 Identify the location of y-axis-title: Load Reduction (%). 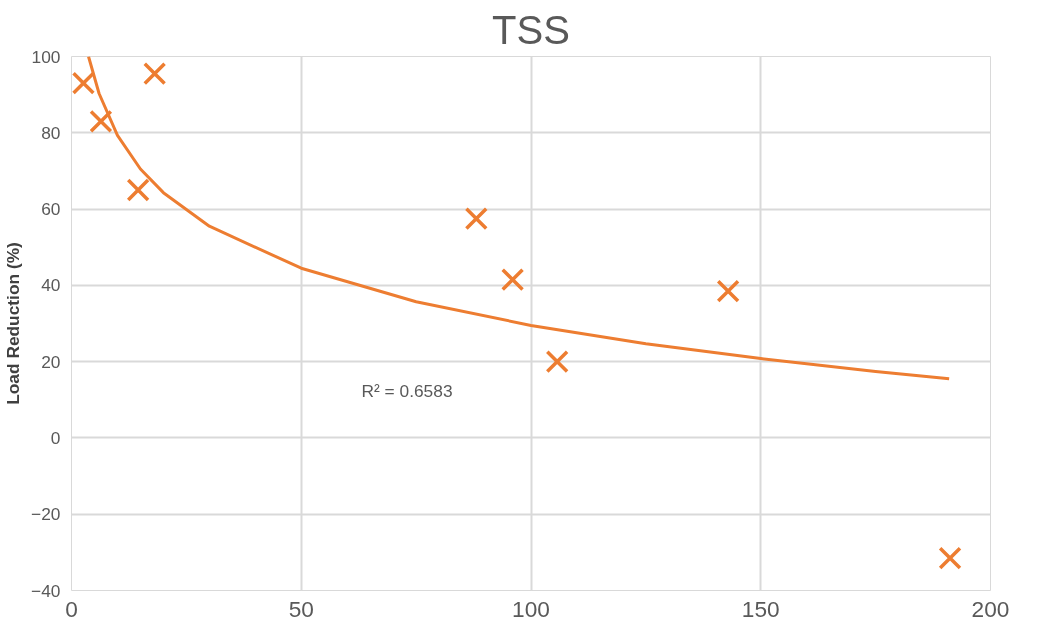
(13, 323).